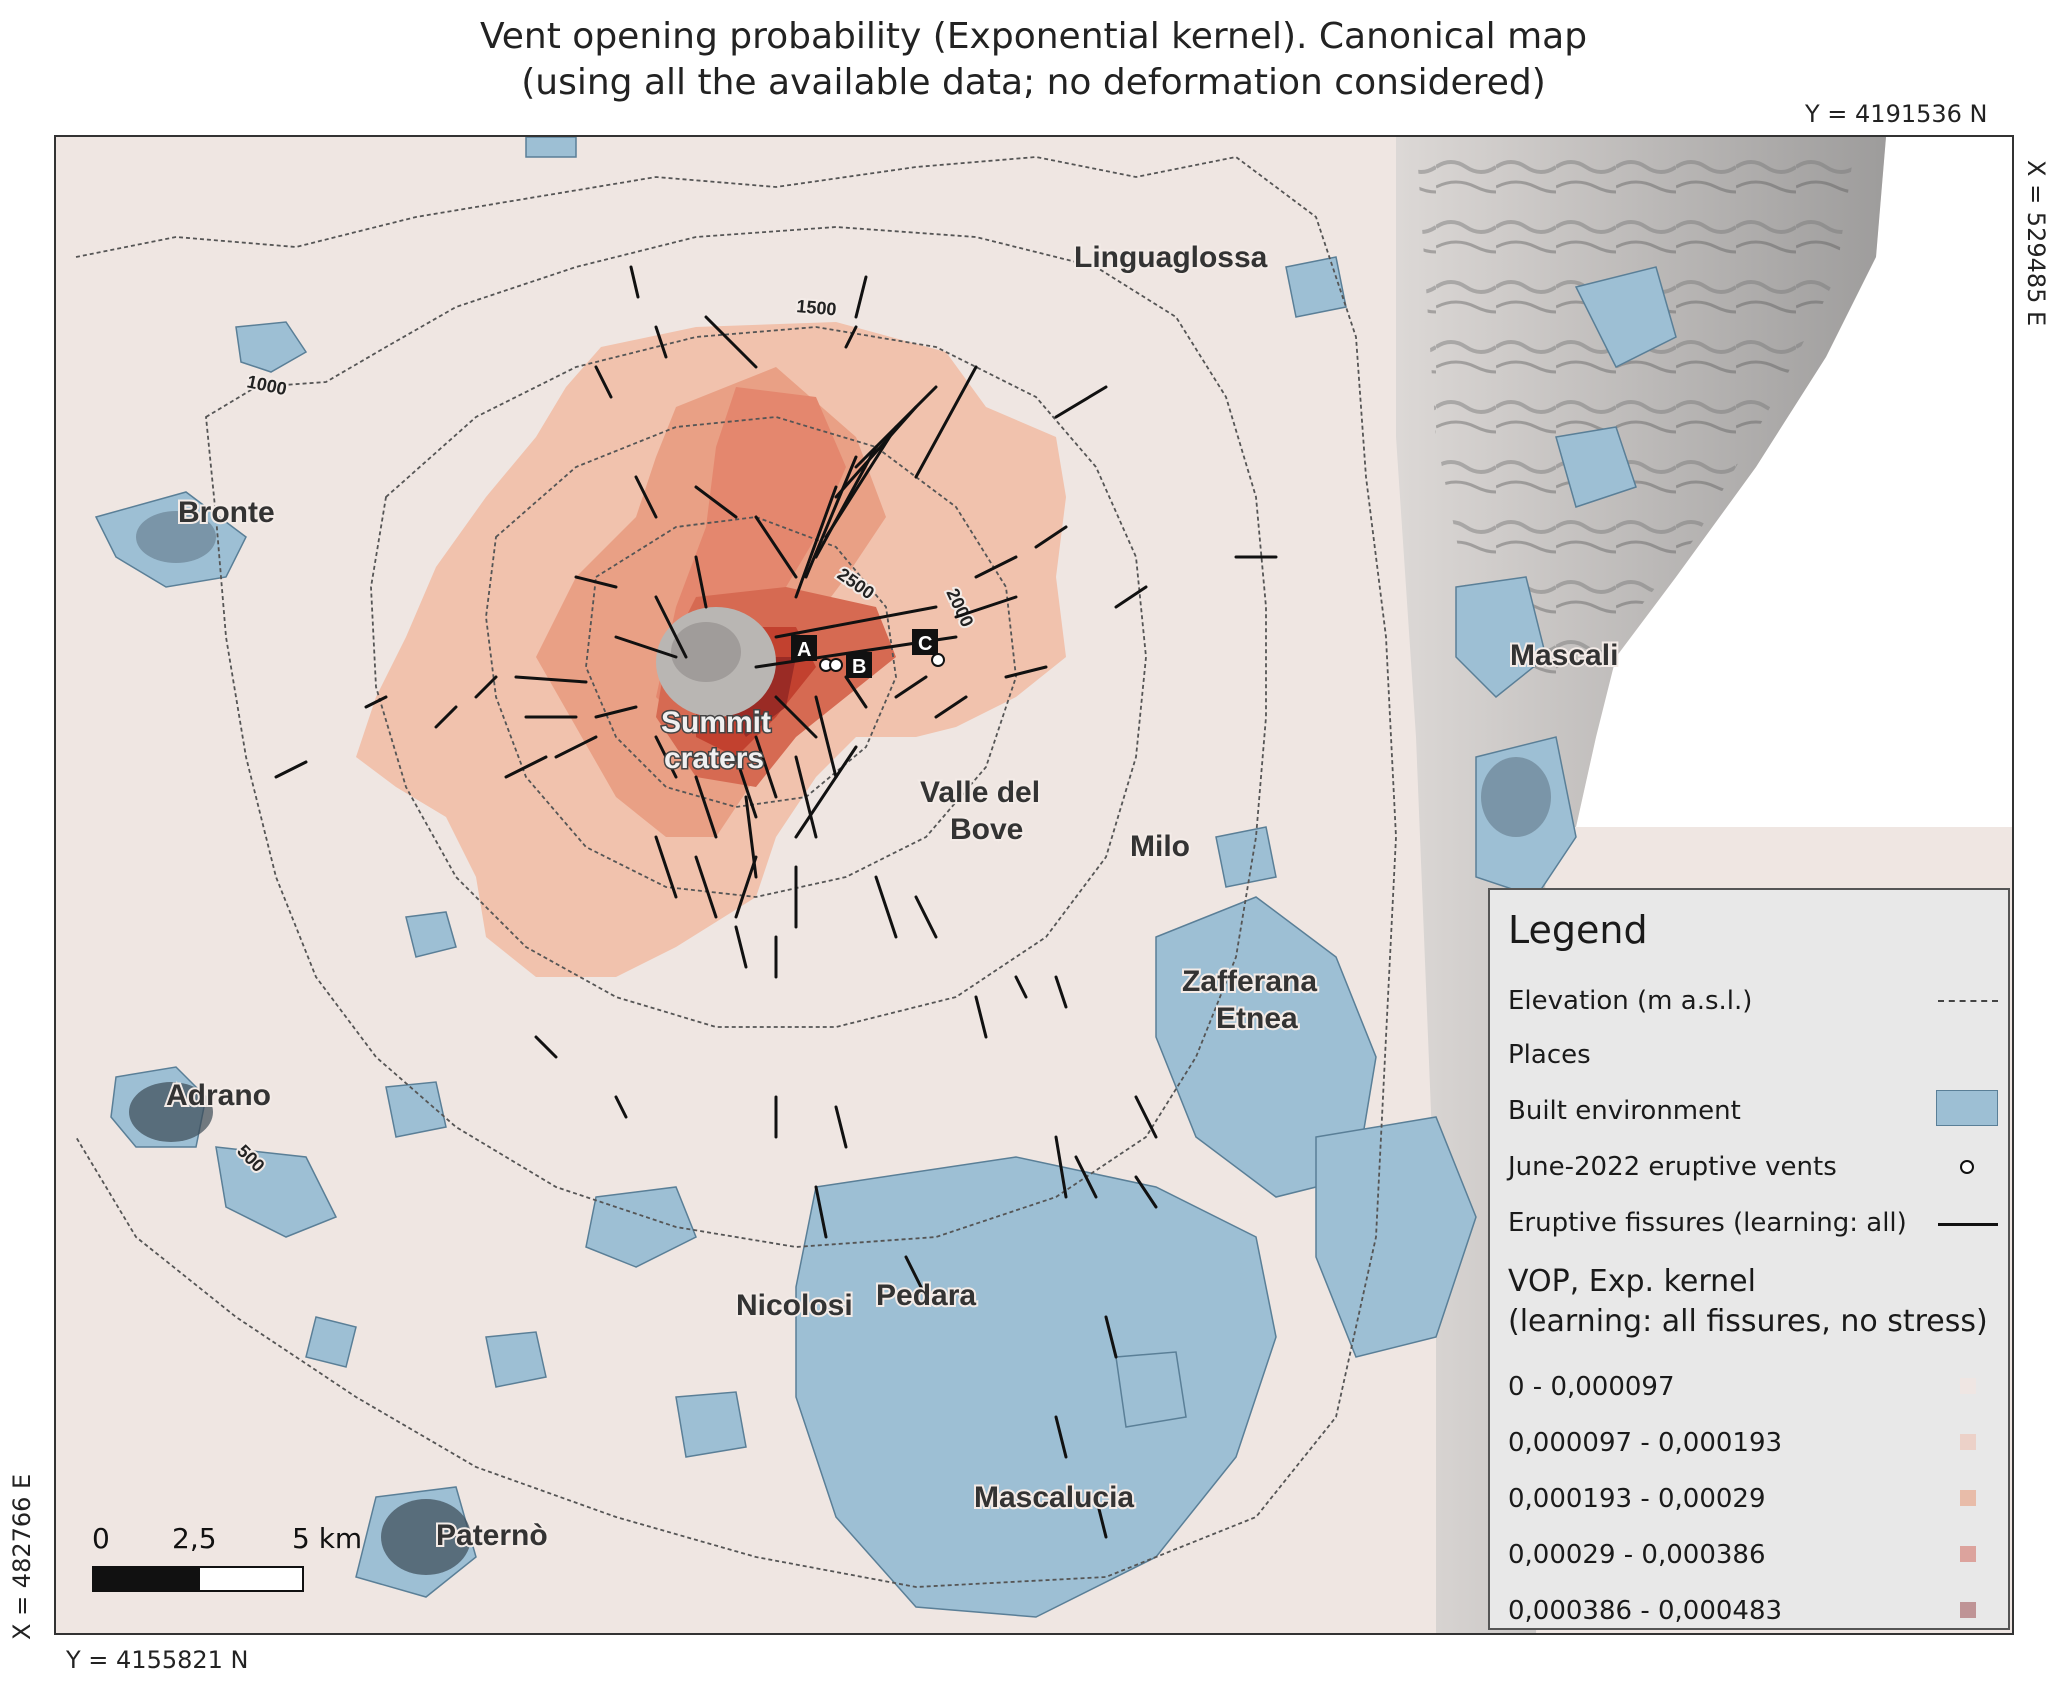  Describe the element at coordinates (218, 1095) in the screenshot. I see `place-adrano: Adrano` at that location.